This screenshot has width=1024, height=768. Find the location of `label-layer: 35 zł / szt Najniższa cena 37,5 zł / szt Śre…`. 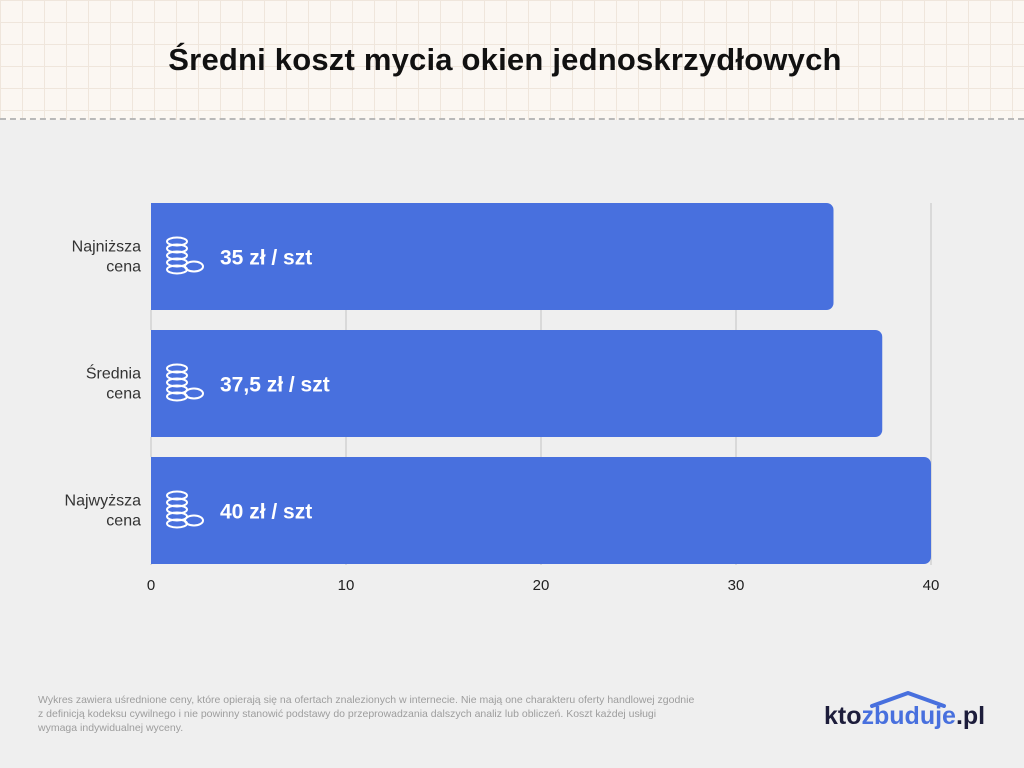

label-layer: 35 zł / szt Najniższa cena 37,5 zł / szt Śre… is located at coordinates (197, 383).